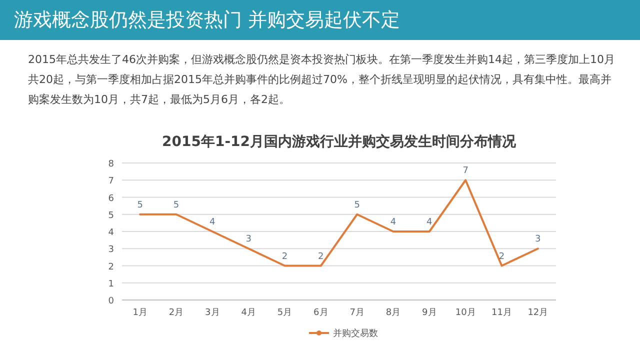 The image size is (640, 354). I want to click on y-tick-label: 0, so click(111, 301).